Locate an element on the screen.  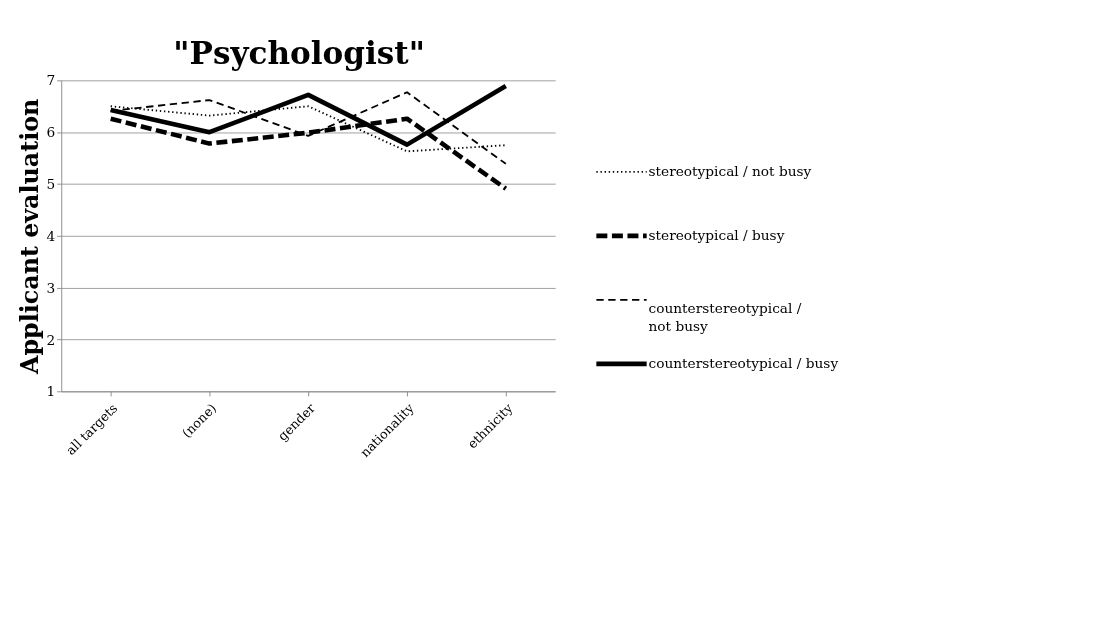
legend-label: counterstereotypical / busy is located at coordinates (743, 363).